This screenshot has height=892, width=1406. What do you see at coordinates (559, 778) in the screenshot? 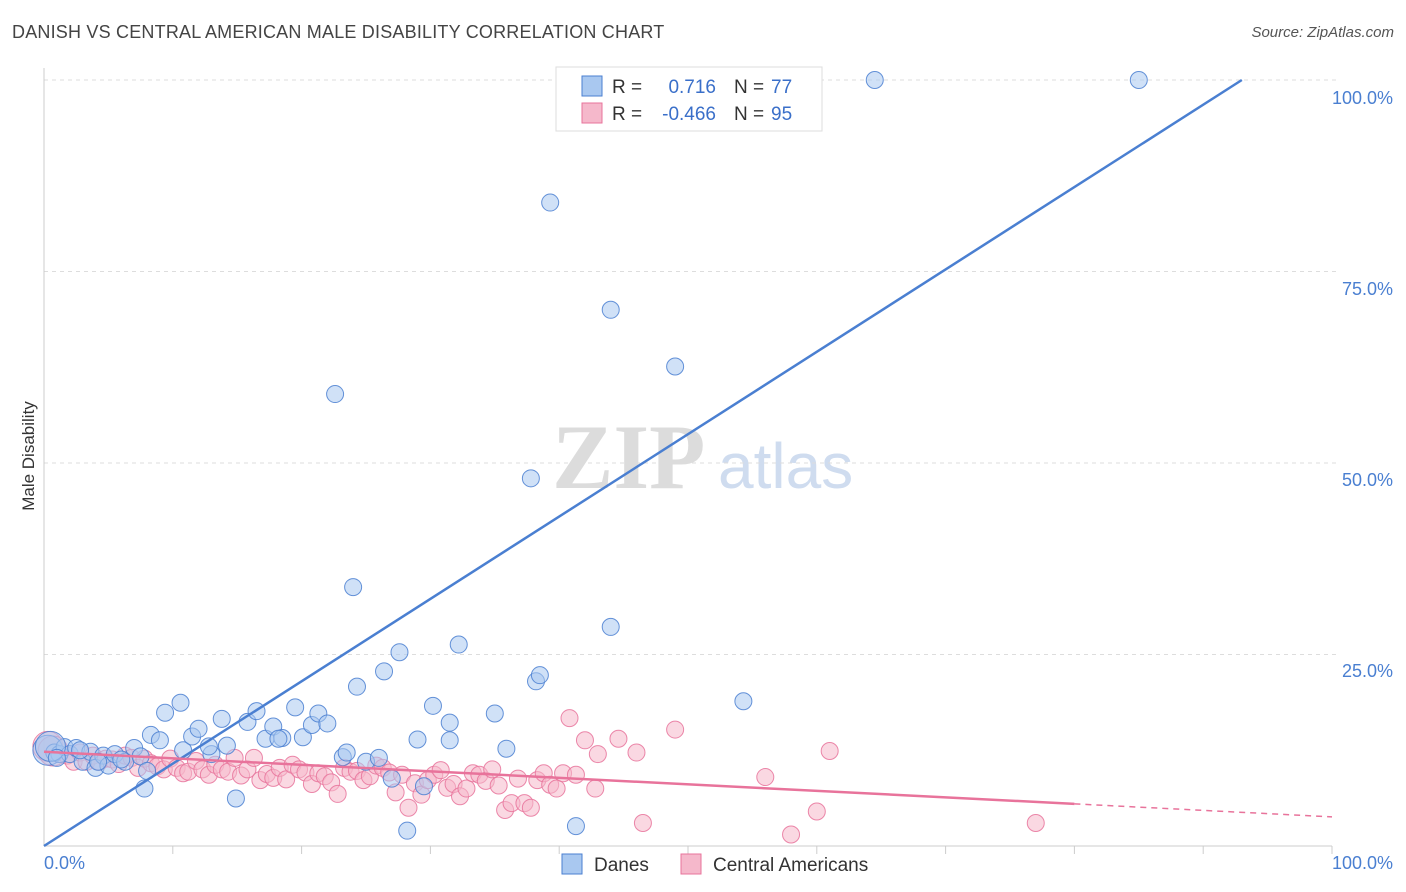
I see `trend-line-central-americans` at bounding box center [559, 778].